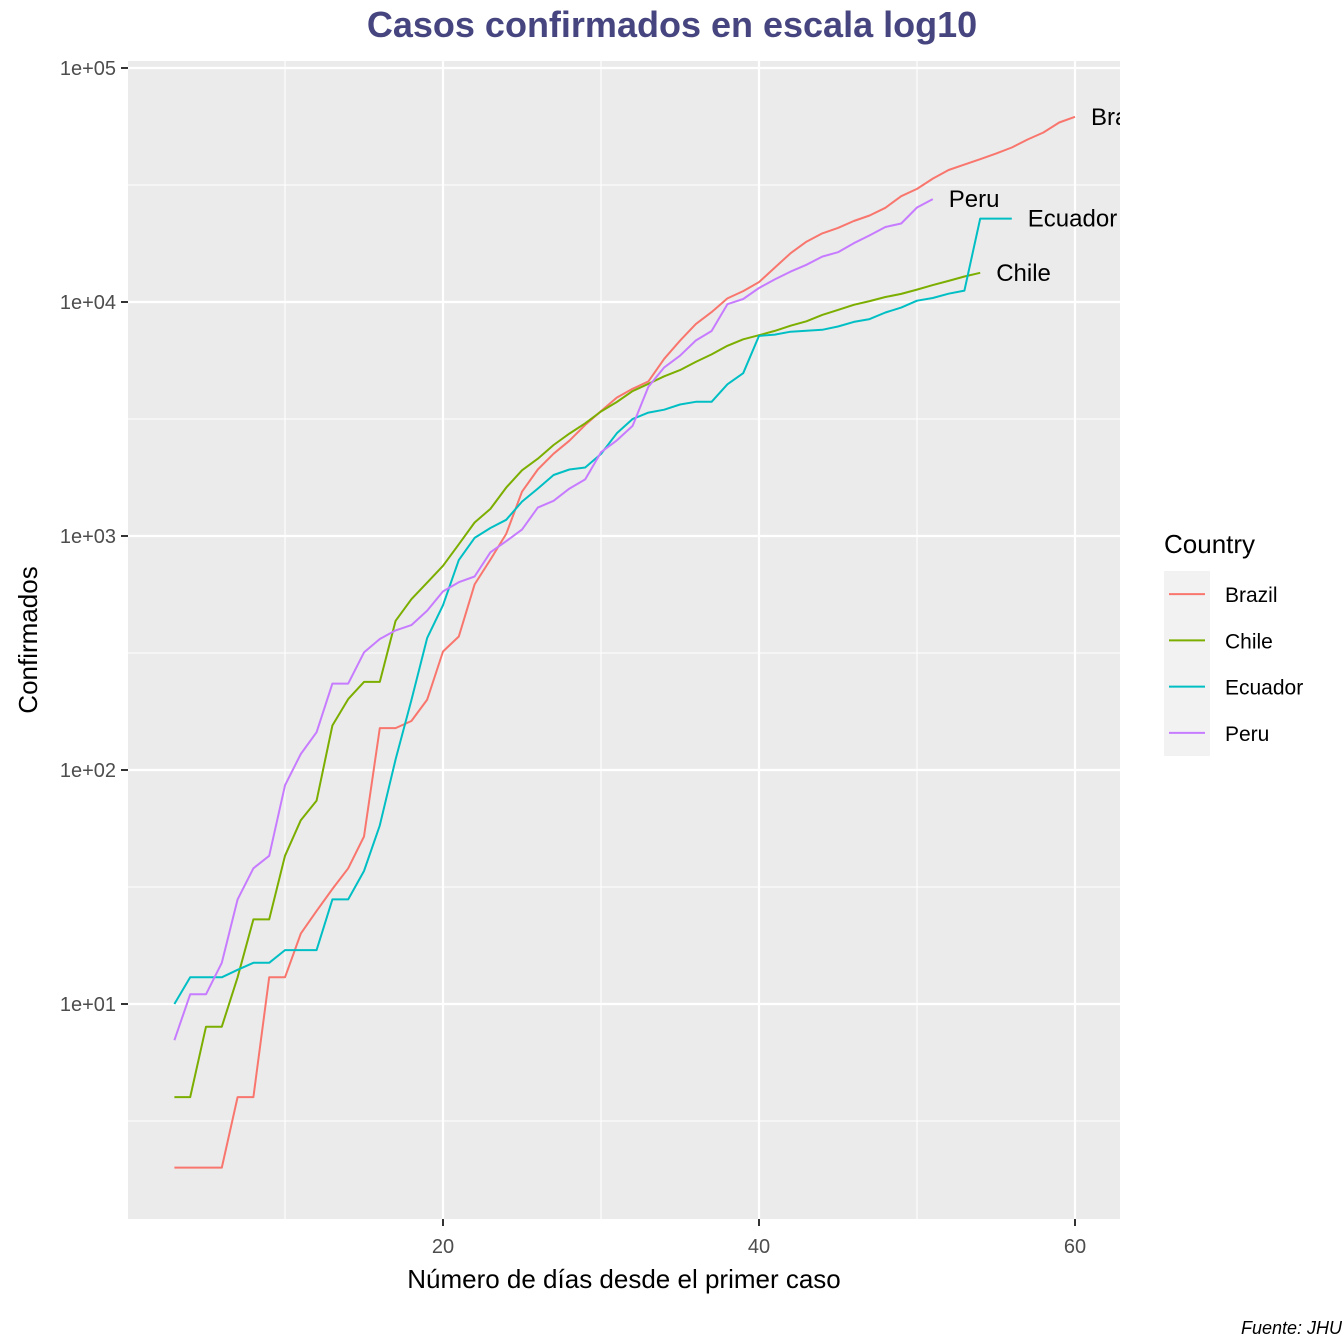 This screenshot has width=1344, height=1344. I want to click on end-label-ecuador: Ecuador, so click(1072, 219).